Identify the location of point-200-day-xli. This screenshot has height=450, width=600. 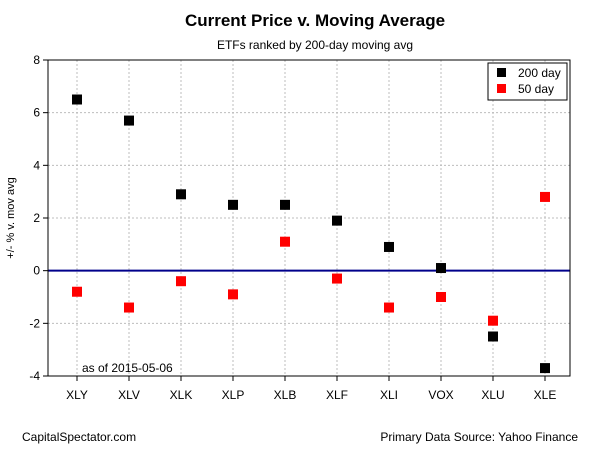
(389, 246).